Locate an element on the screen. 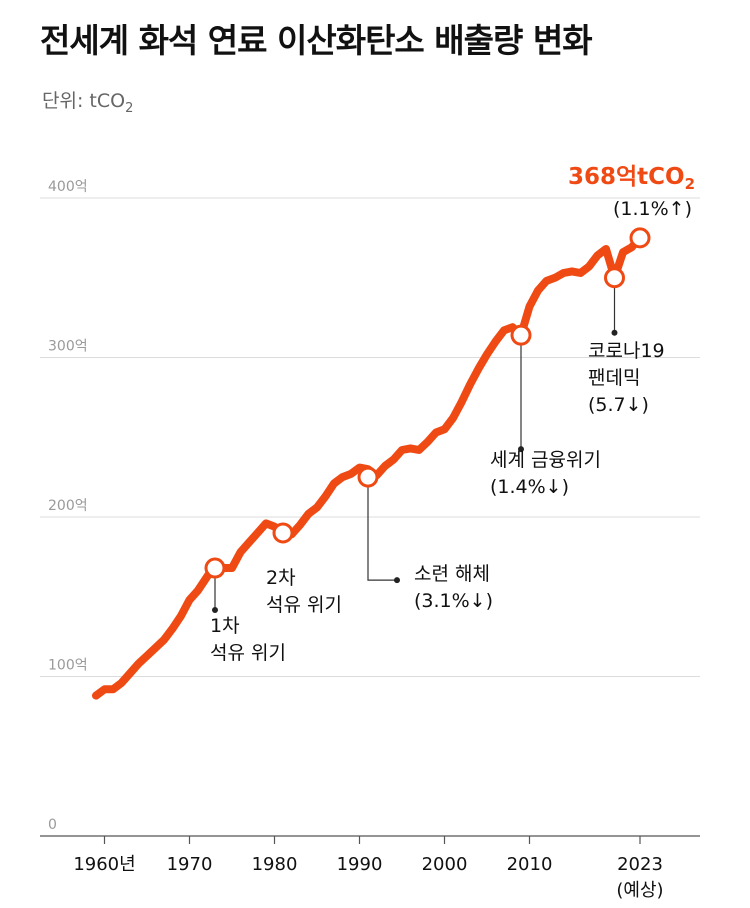  x-tick-label: 1970 is located at coordinates (190, 864).